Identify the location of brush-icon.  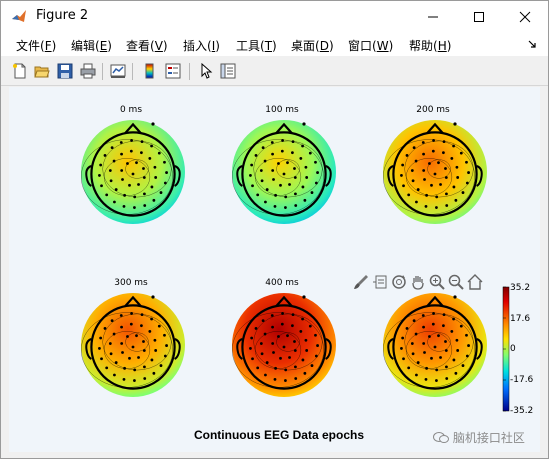
(361, 282).